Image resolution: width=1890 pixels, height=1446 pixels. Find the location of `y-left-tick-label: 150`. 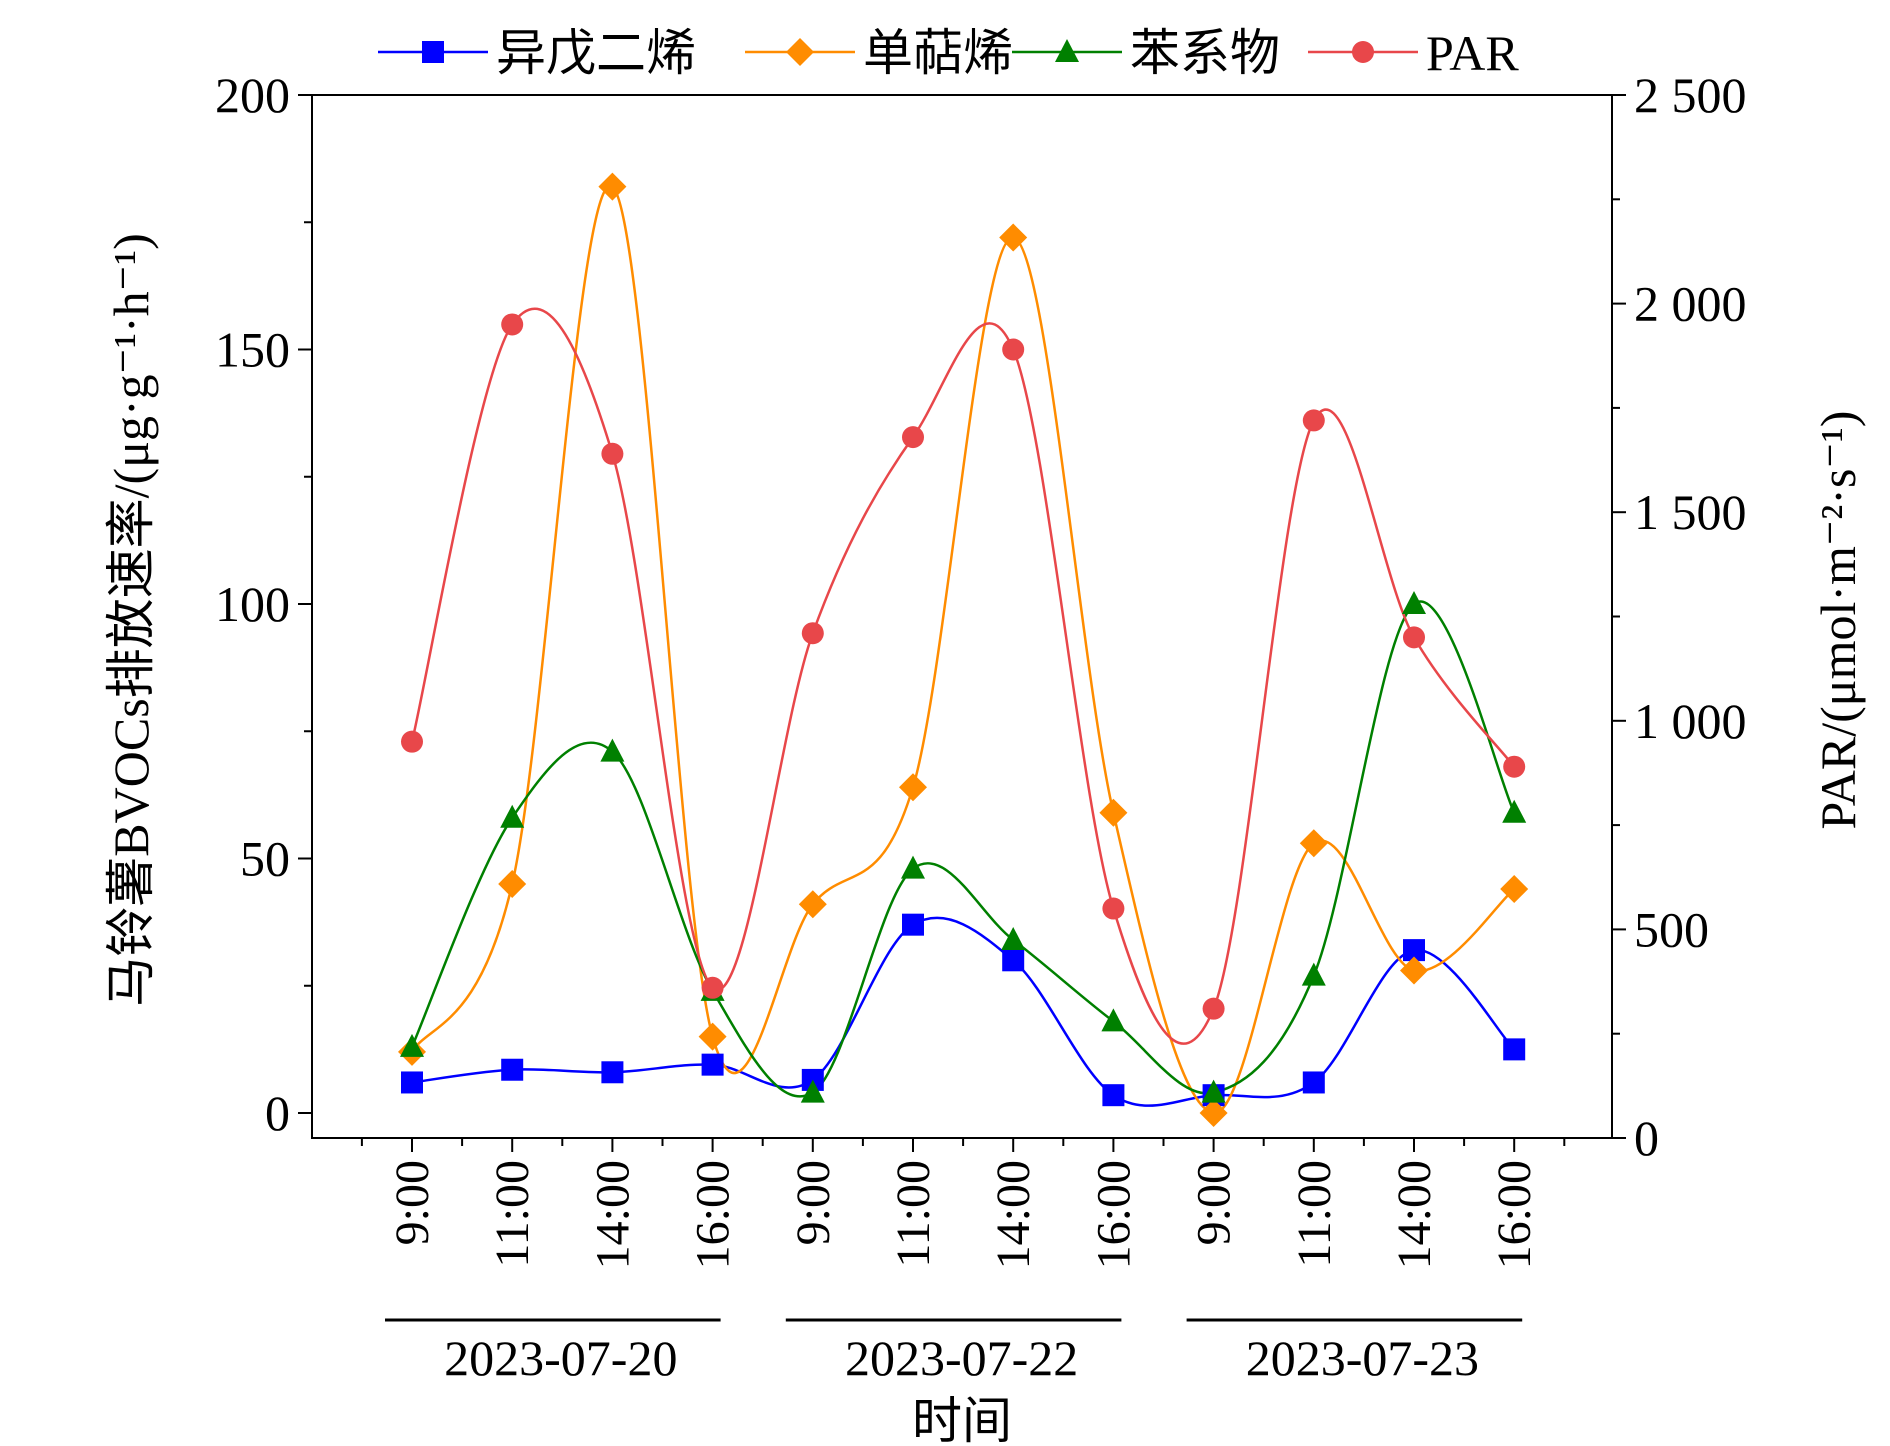

y-left-tick-label: 150 is located at coordinates (252, 350).